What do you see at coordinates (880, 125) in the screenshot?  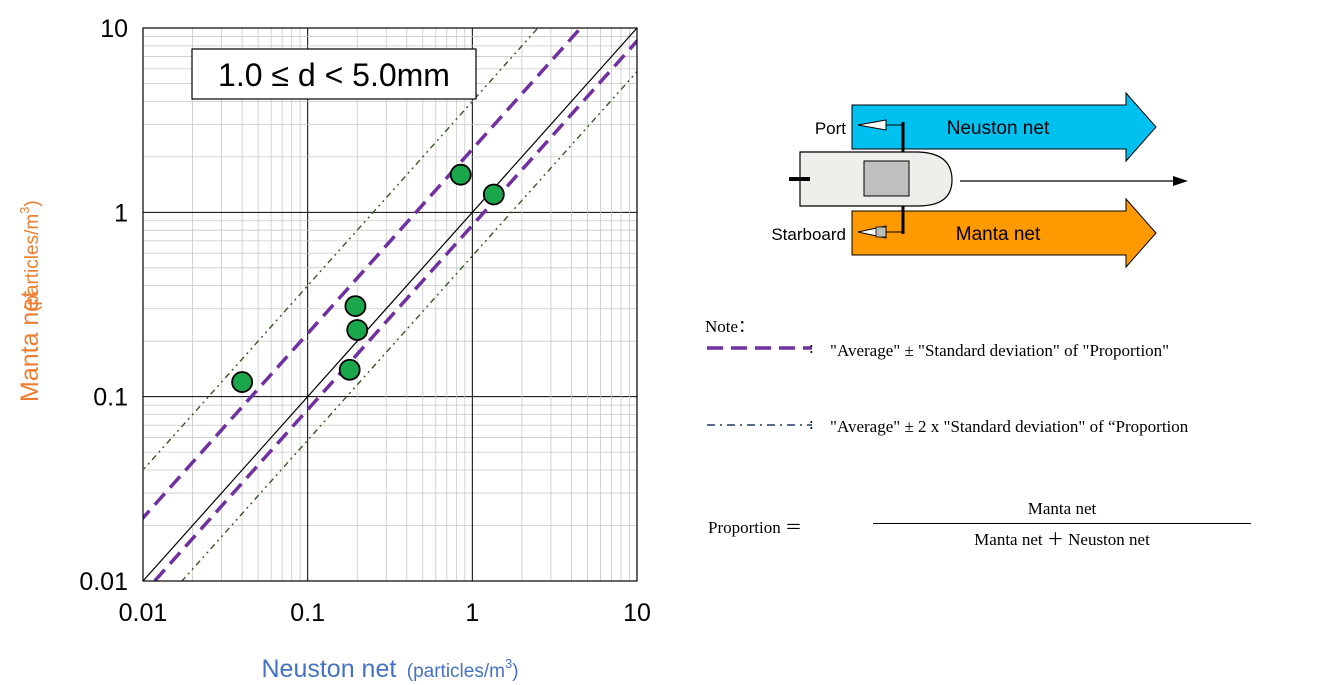 I see `port-net-icon` at bounding box center [880, 125].